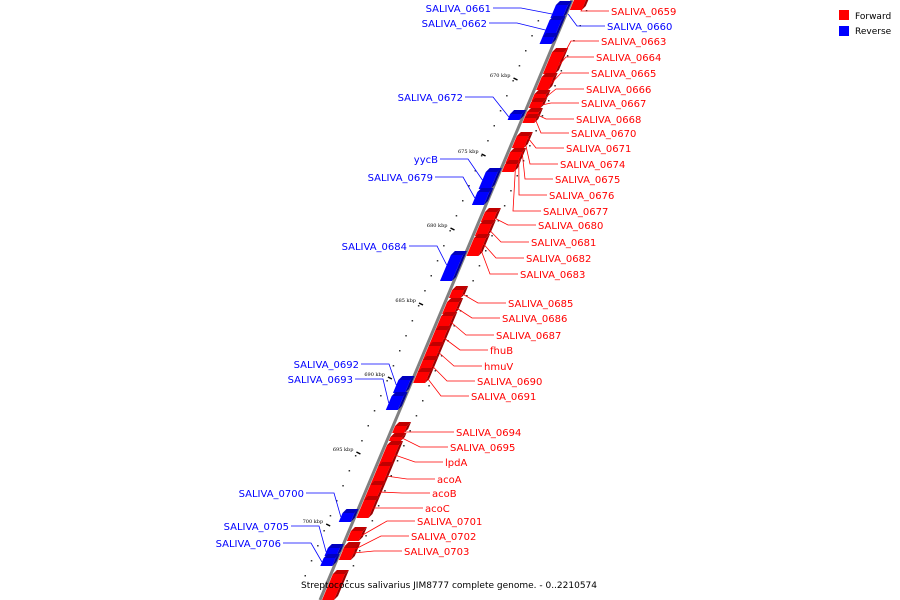 This screenshot has width=900, height=600. I want to click on gene-label-forward: SALIVA_0690, so click(509, 382).